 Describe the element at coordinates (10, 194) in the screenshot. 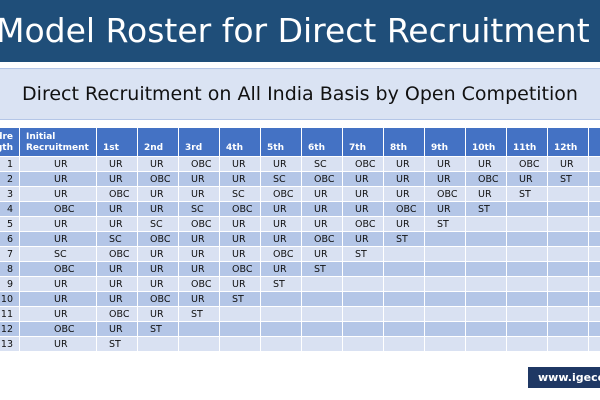

I see `cadre-strength: 3` at that location.